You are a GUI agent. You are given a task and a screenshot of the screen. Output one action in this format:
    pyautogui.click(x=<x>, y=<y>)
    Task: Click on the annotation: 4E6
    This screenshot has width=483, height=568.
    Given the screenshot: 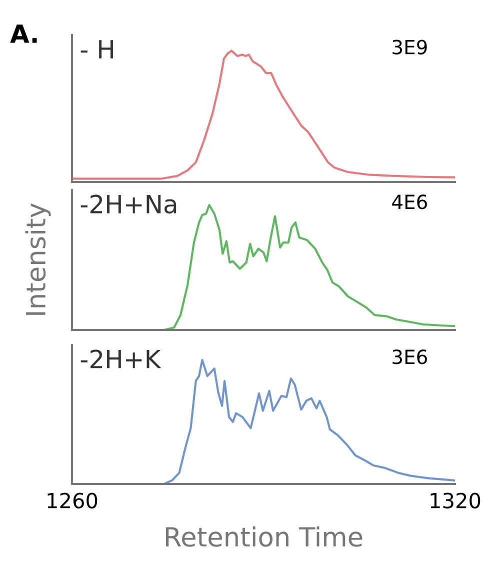 What is the action you would take?
    pyautogui.click(x=409, y=202)
    